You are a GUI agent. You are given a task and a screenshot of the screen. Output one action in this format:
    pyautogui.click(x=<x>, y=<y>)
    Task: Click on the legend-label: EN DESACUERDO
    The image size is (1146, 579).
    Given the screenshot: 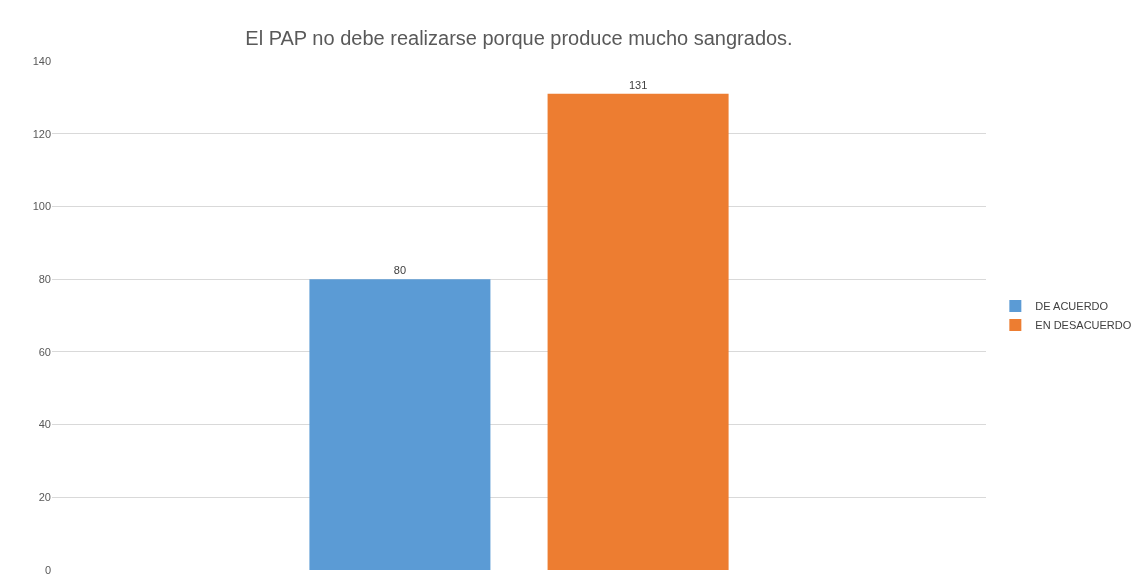 What is the action you would take?
    pyautogui.click(x=1083, y=325)
    